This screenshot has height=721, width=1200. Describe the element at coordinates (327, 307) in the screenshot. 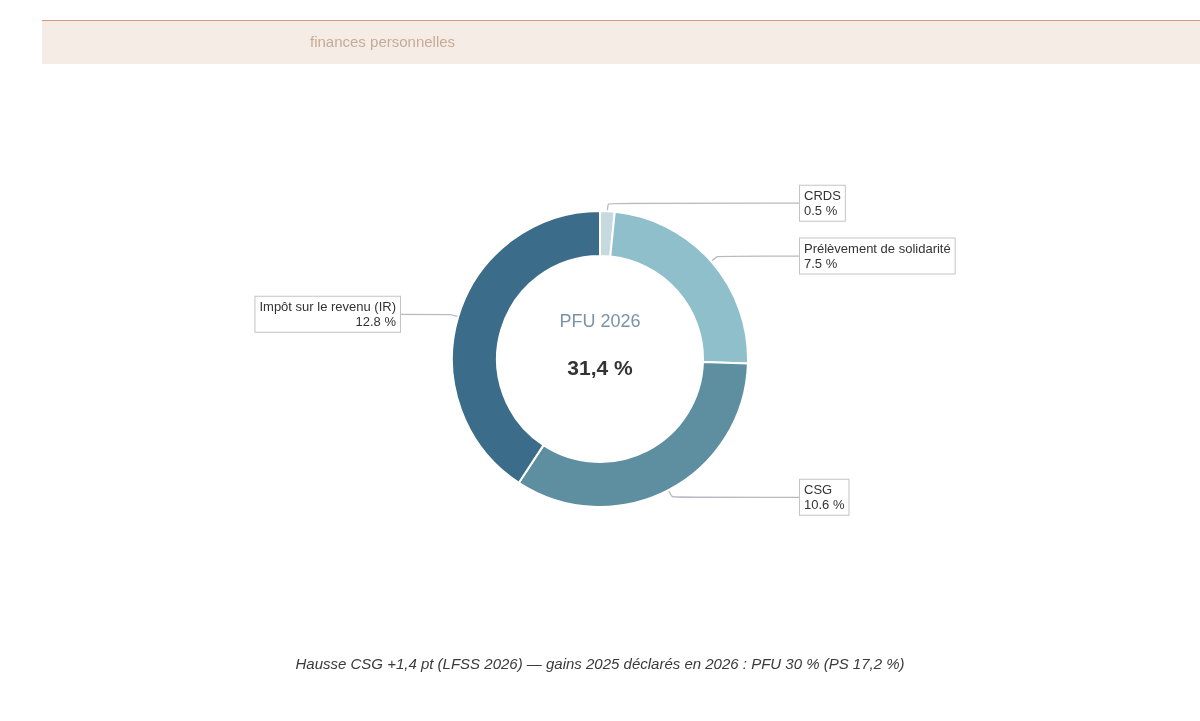

I see `slice-label: Impôt sur le revenu (IR)` at that location.